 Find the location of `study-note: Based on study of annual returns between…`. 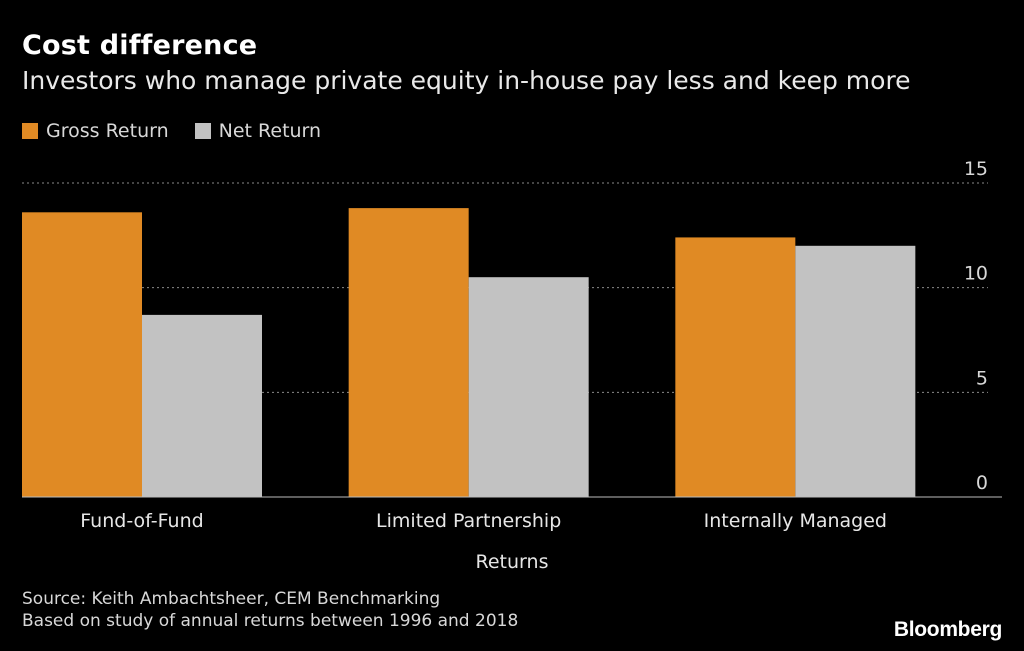

study-note: Based on study of annual returns between… is located at coordinates (270, 621).